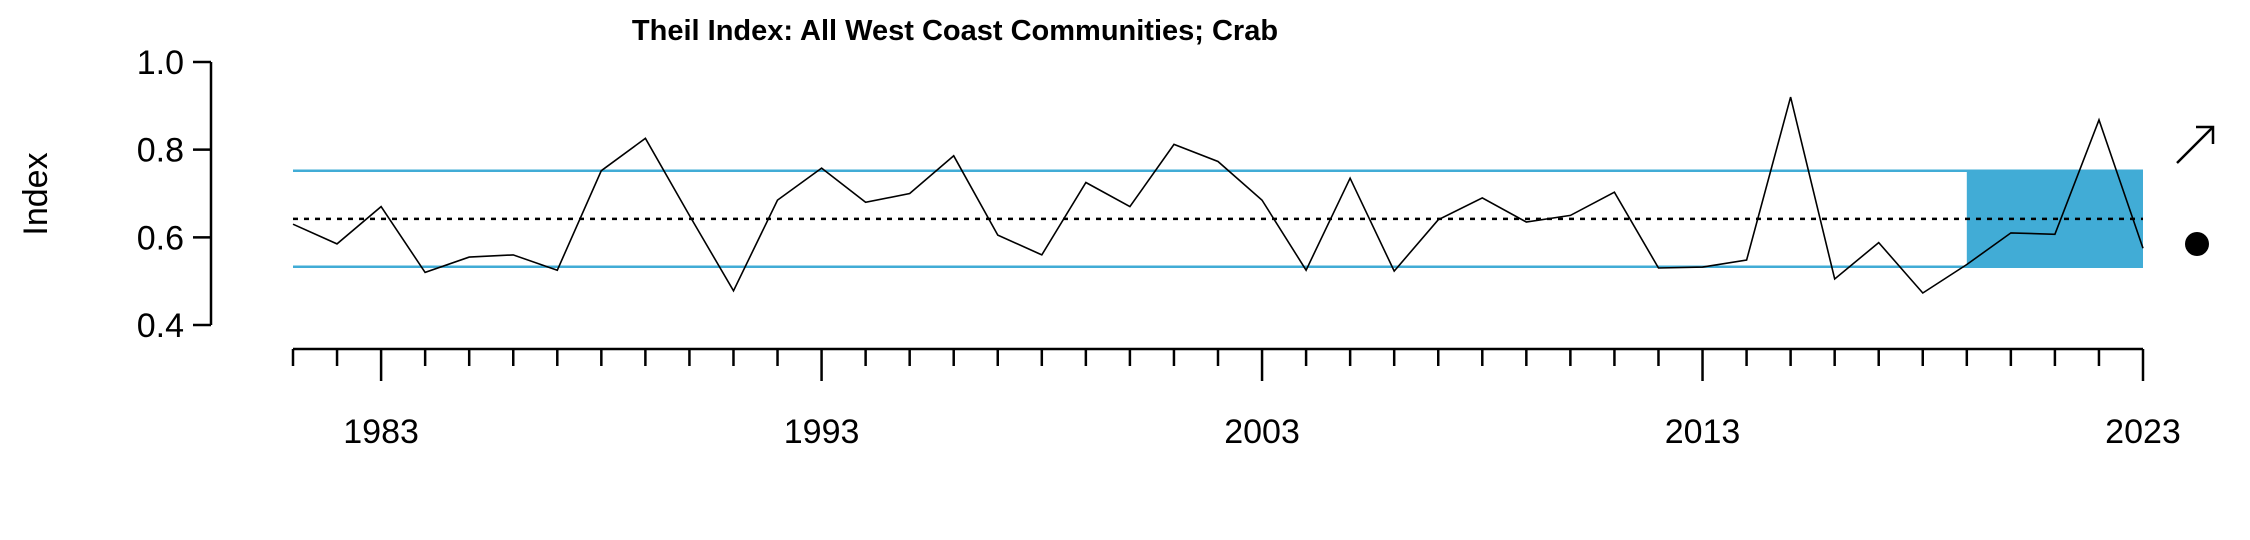 Image resolution: width=2250 pixels, height=540 pixels. What do you see at coordinates (1262, 432) in the screenshot?
I see `x-tick-label: 2003` at bounding box center [1262, 432].